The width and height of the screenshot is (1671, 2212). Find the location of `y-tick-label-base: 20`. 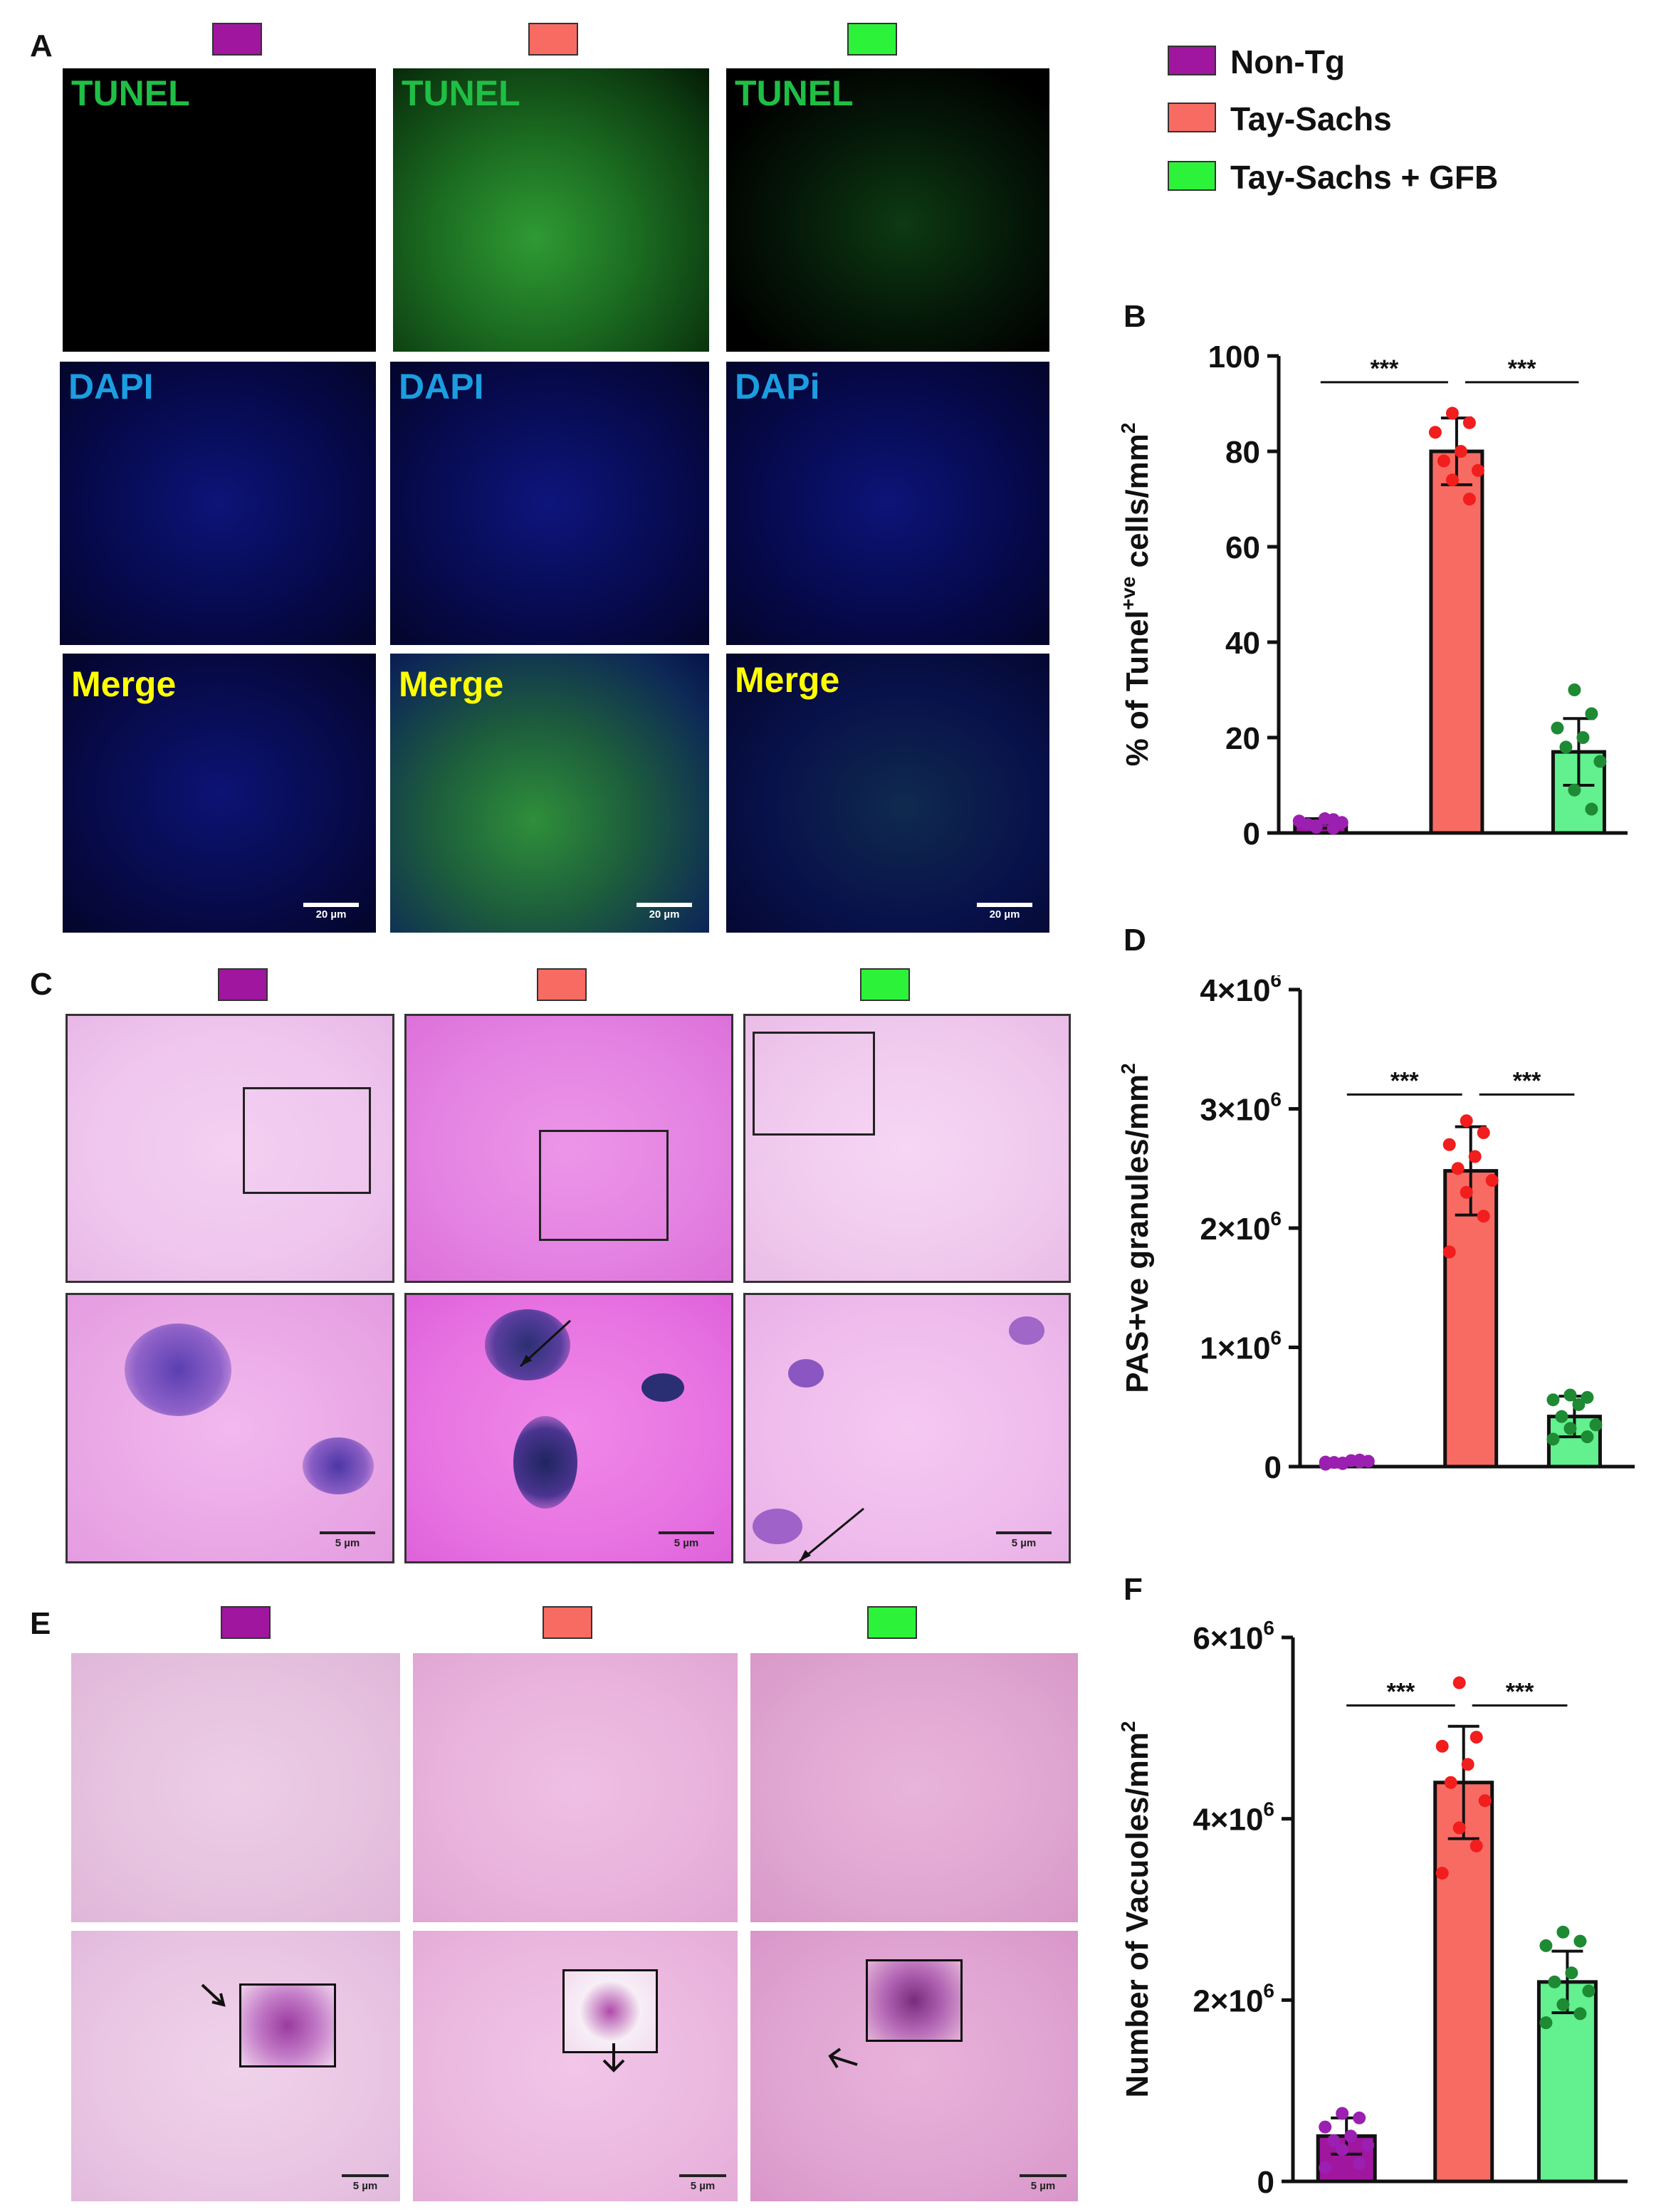

y-tick-label-base: 20 is located at coordinates (1242, 739).